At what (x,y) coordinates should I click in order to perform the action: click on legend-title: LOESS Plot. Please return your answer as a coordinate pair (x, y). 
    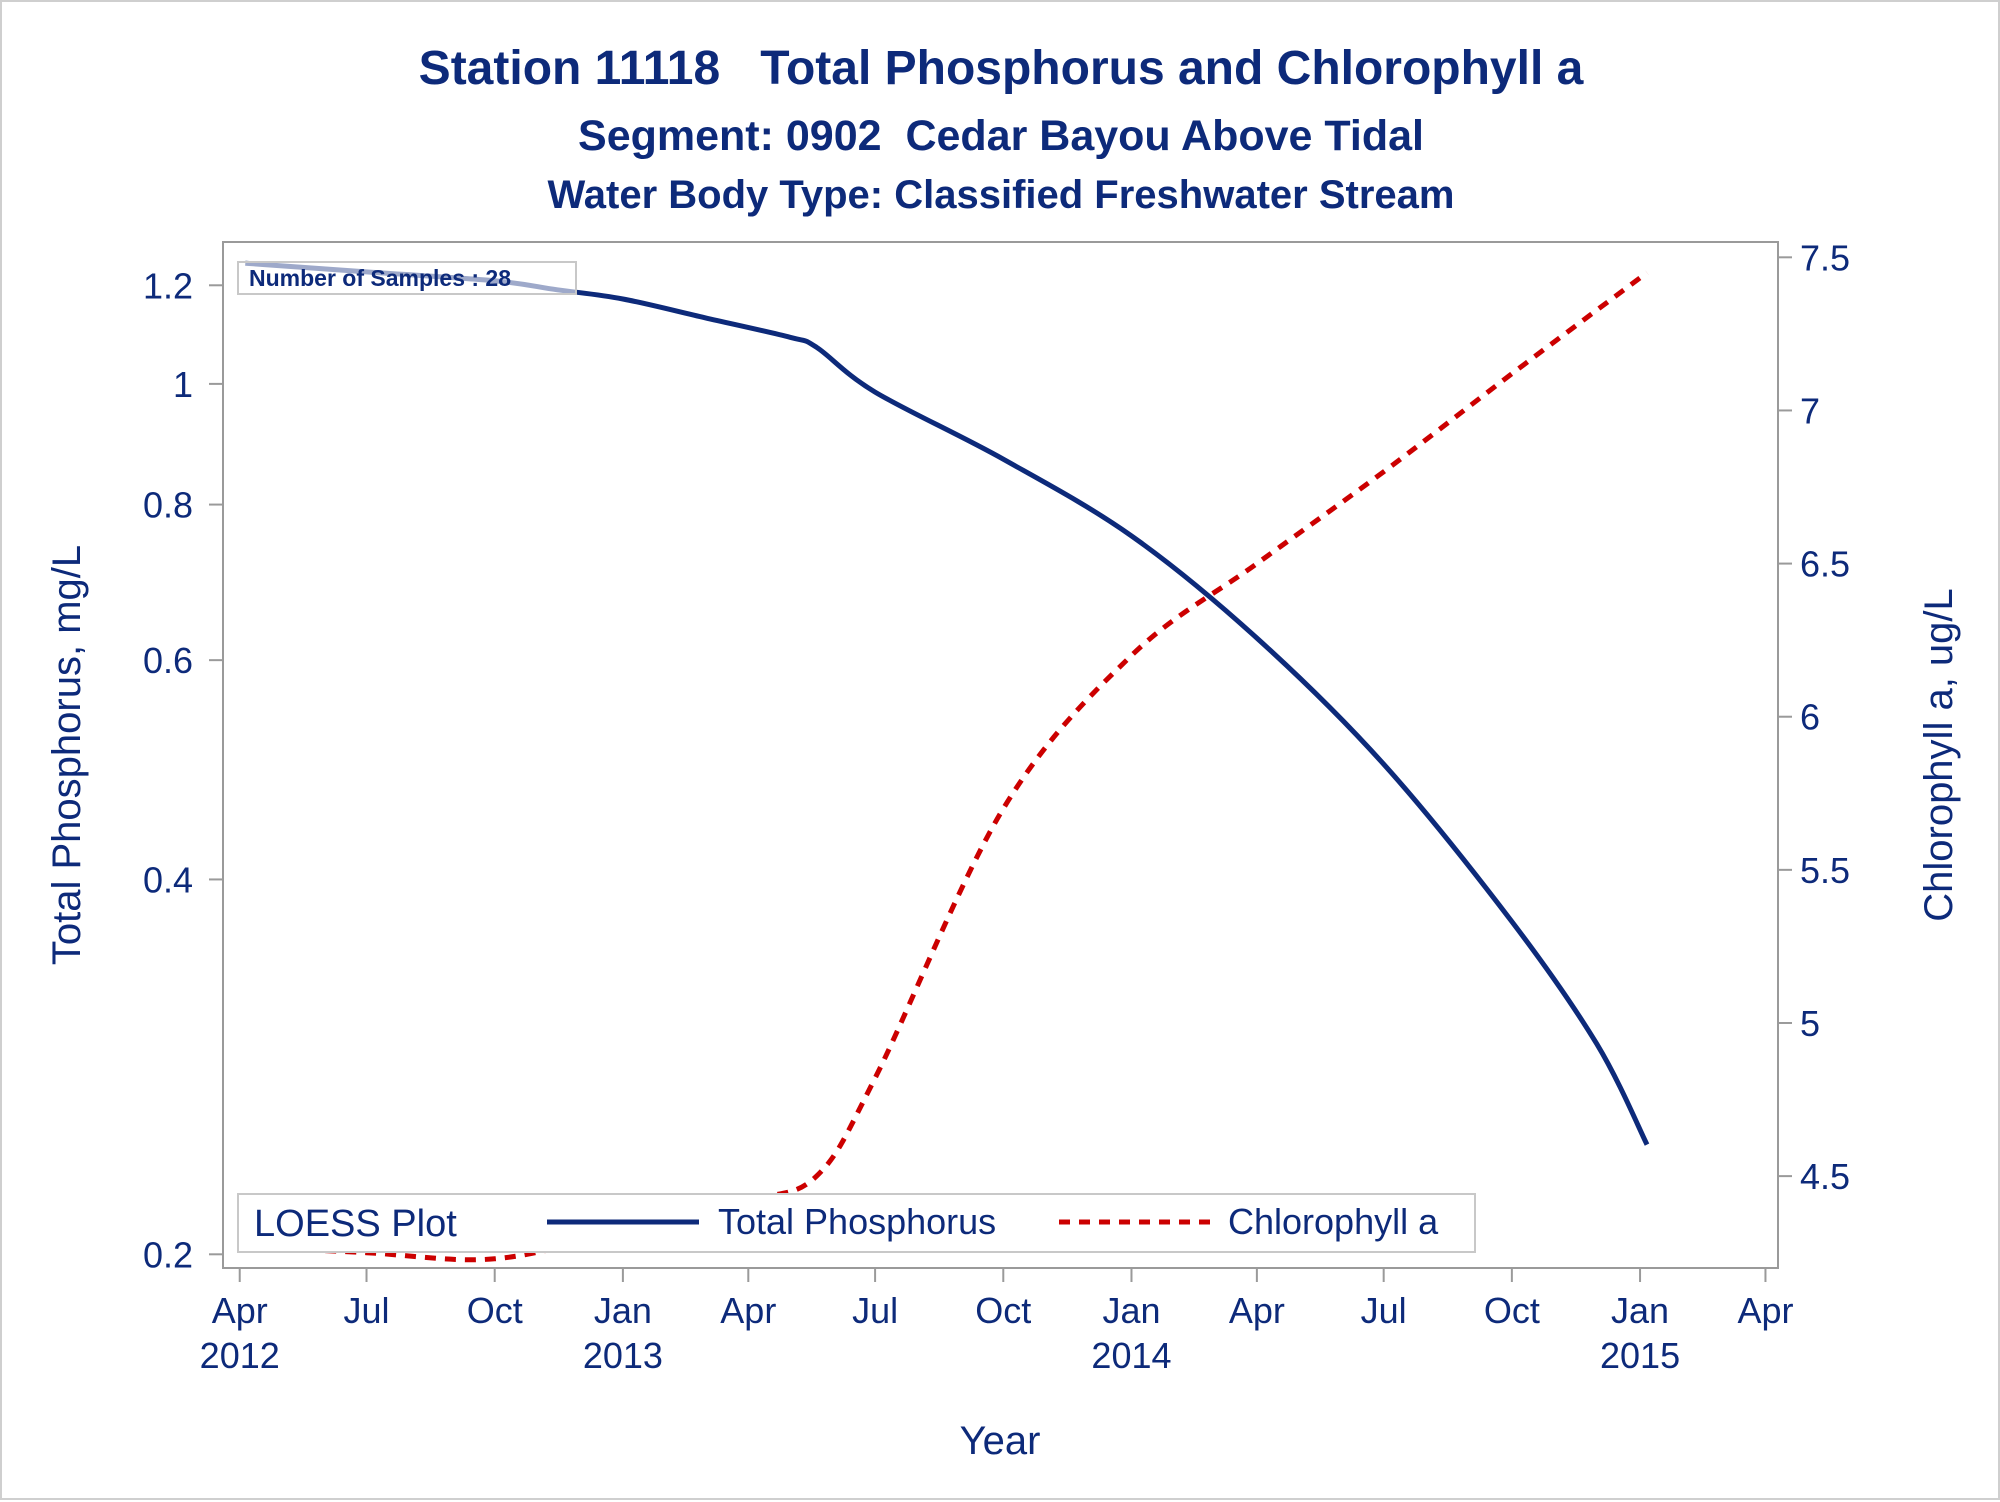
    Looking at the image, I should click on (355, 1224).